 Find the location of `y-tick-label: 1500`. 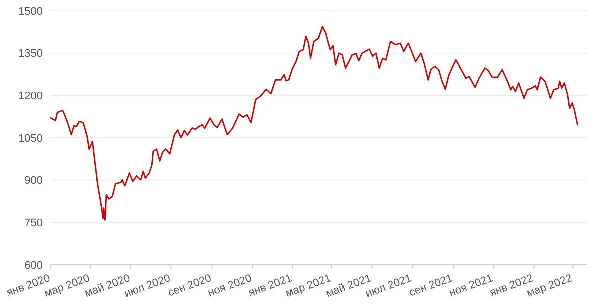

y-tick-label: 1500 is located at coordinates (30, 12).